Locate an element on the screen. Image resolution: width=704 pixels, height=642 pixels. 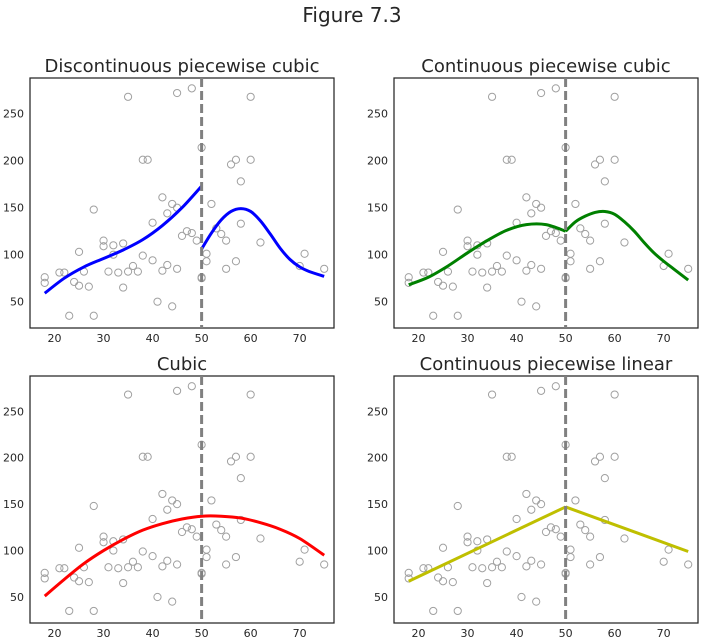
y-tick-label: 200 is located at coordinates (377, 458).